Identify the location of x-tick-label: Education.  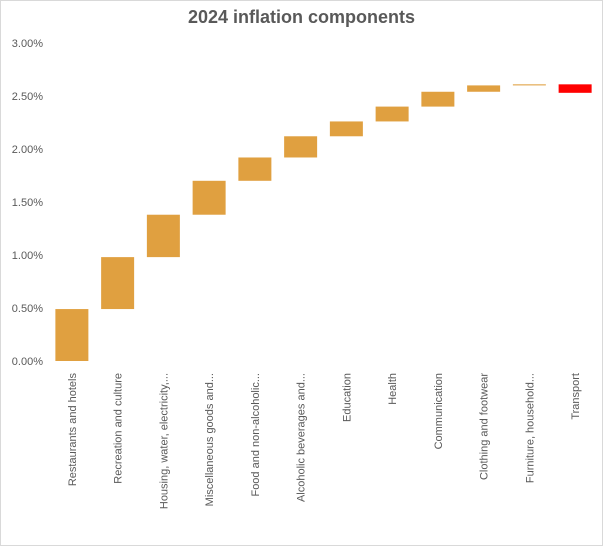
(347, 397).